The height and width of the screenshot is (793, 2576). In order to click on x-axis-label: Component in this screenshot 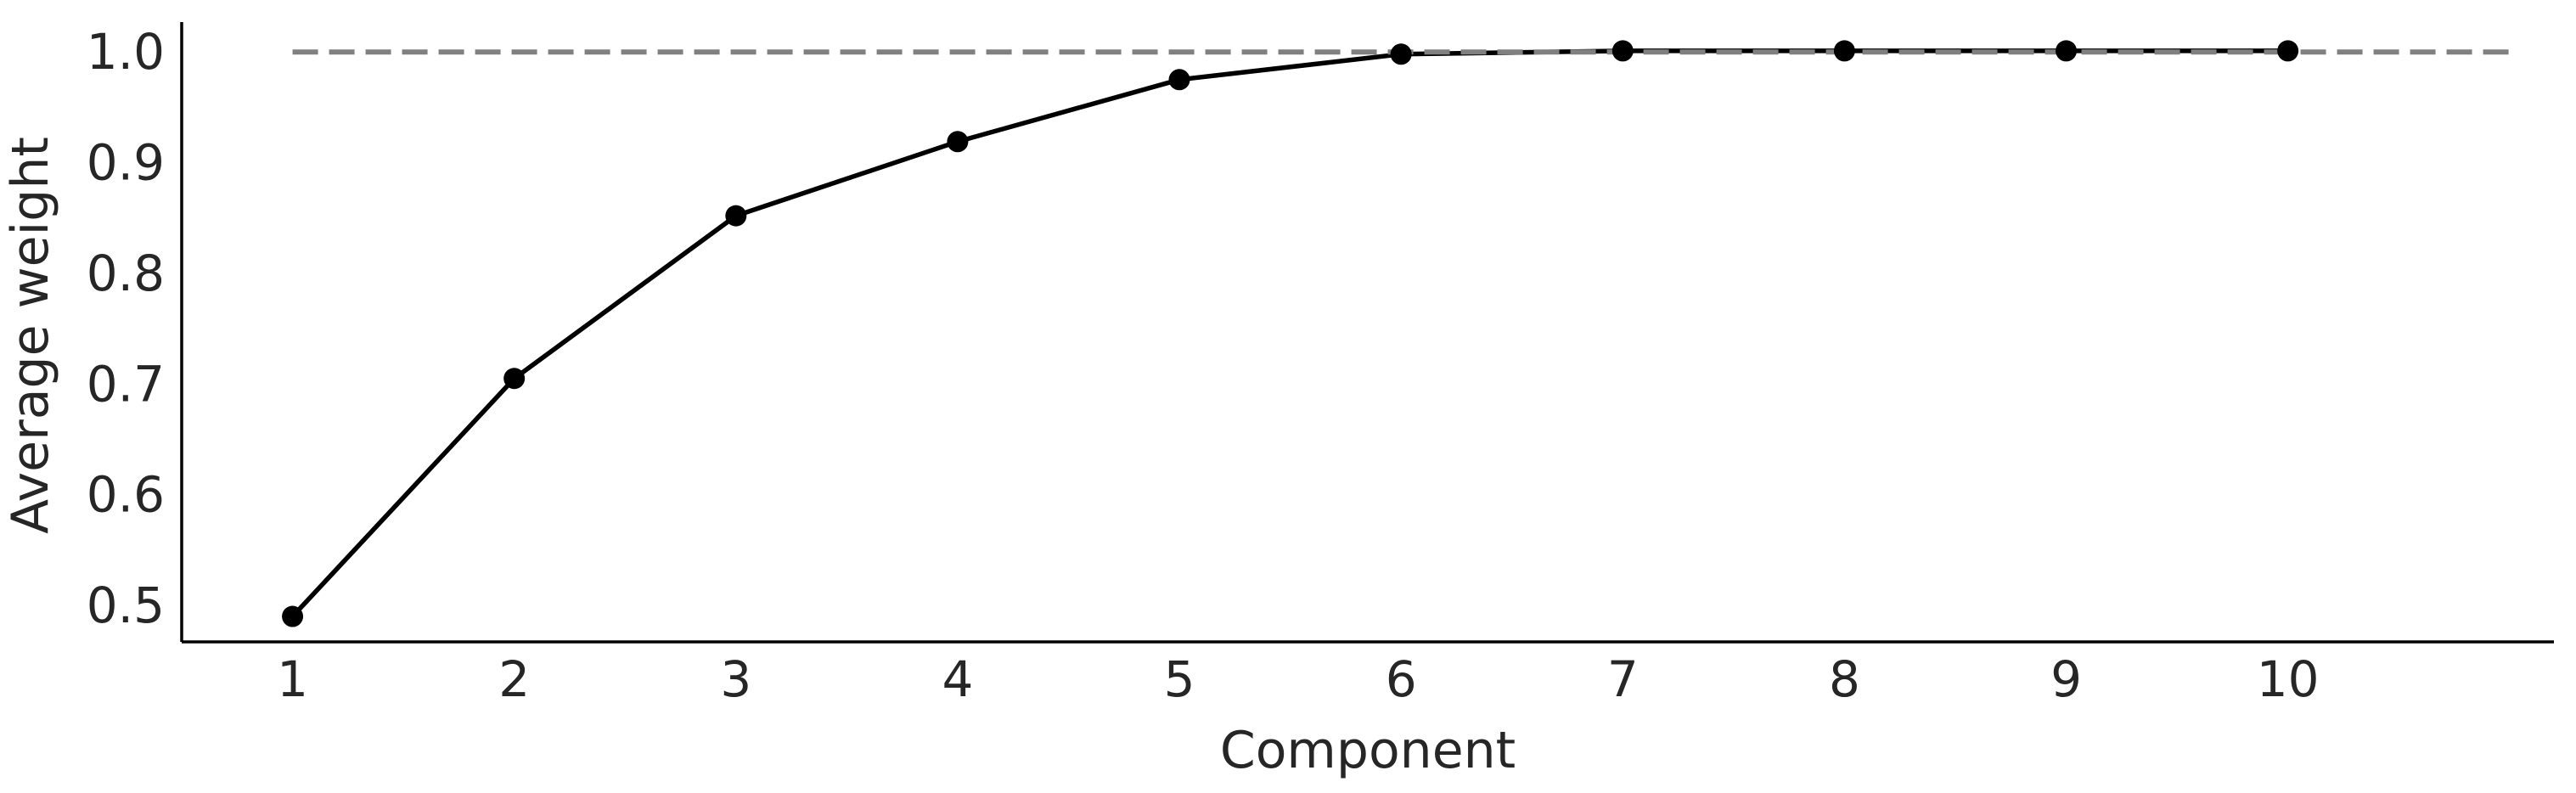, I will do `click(1368, 750)`.